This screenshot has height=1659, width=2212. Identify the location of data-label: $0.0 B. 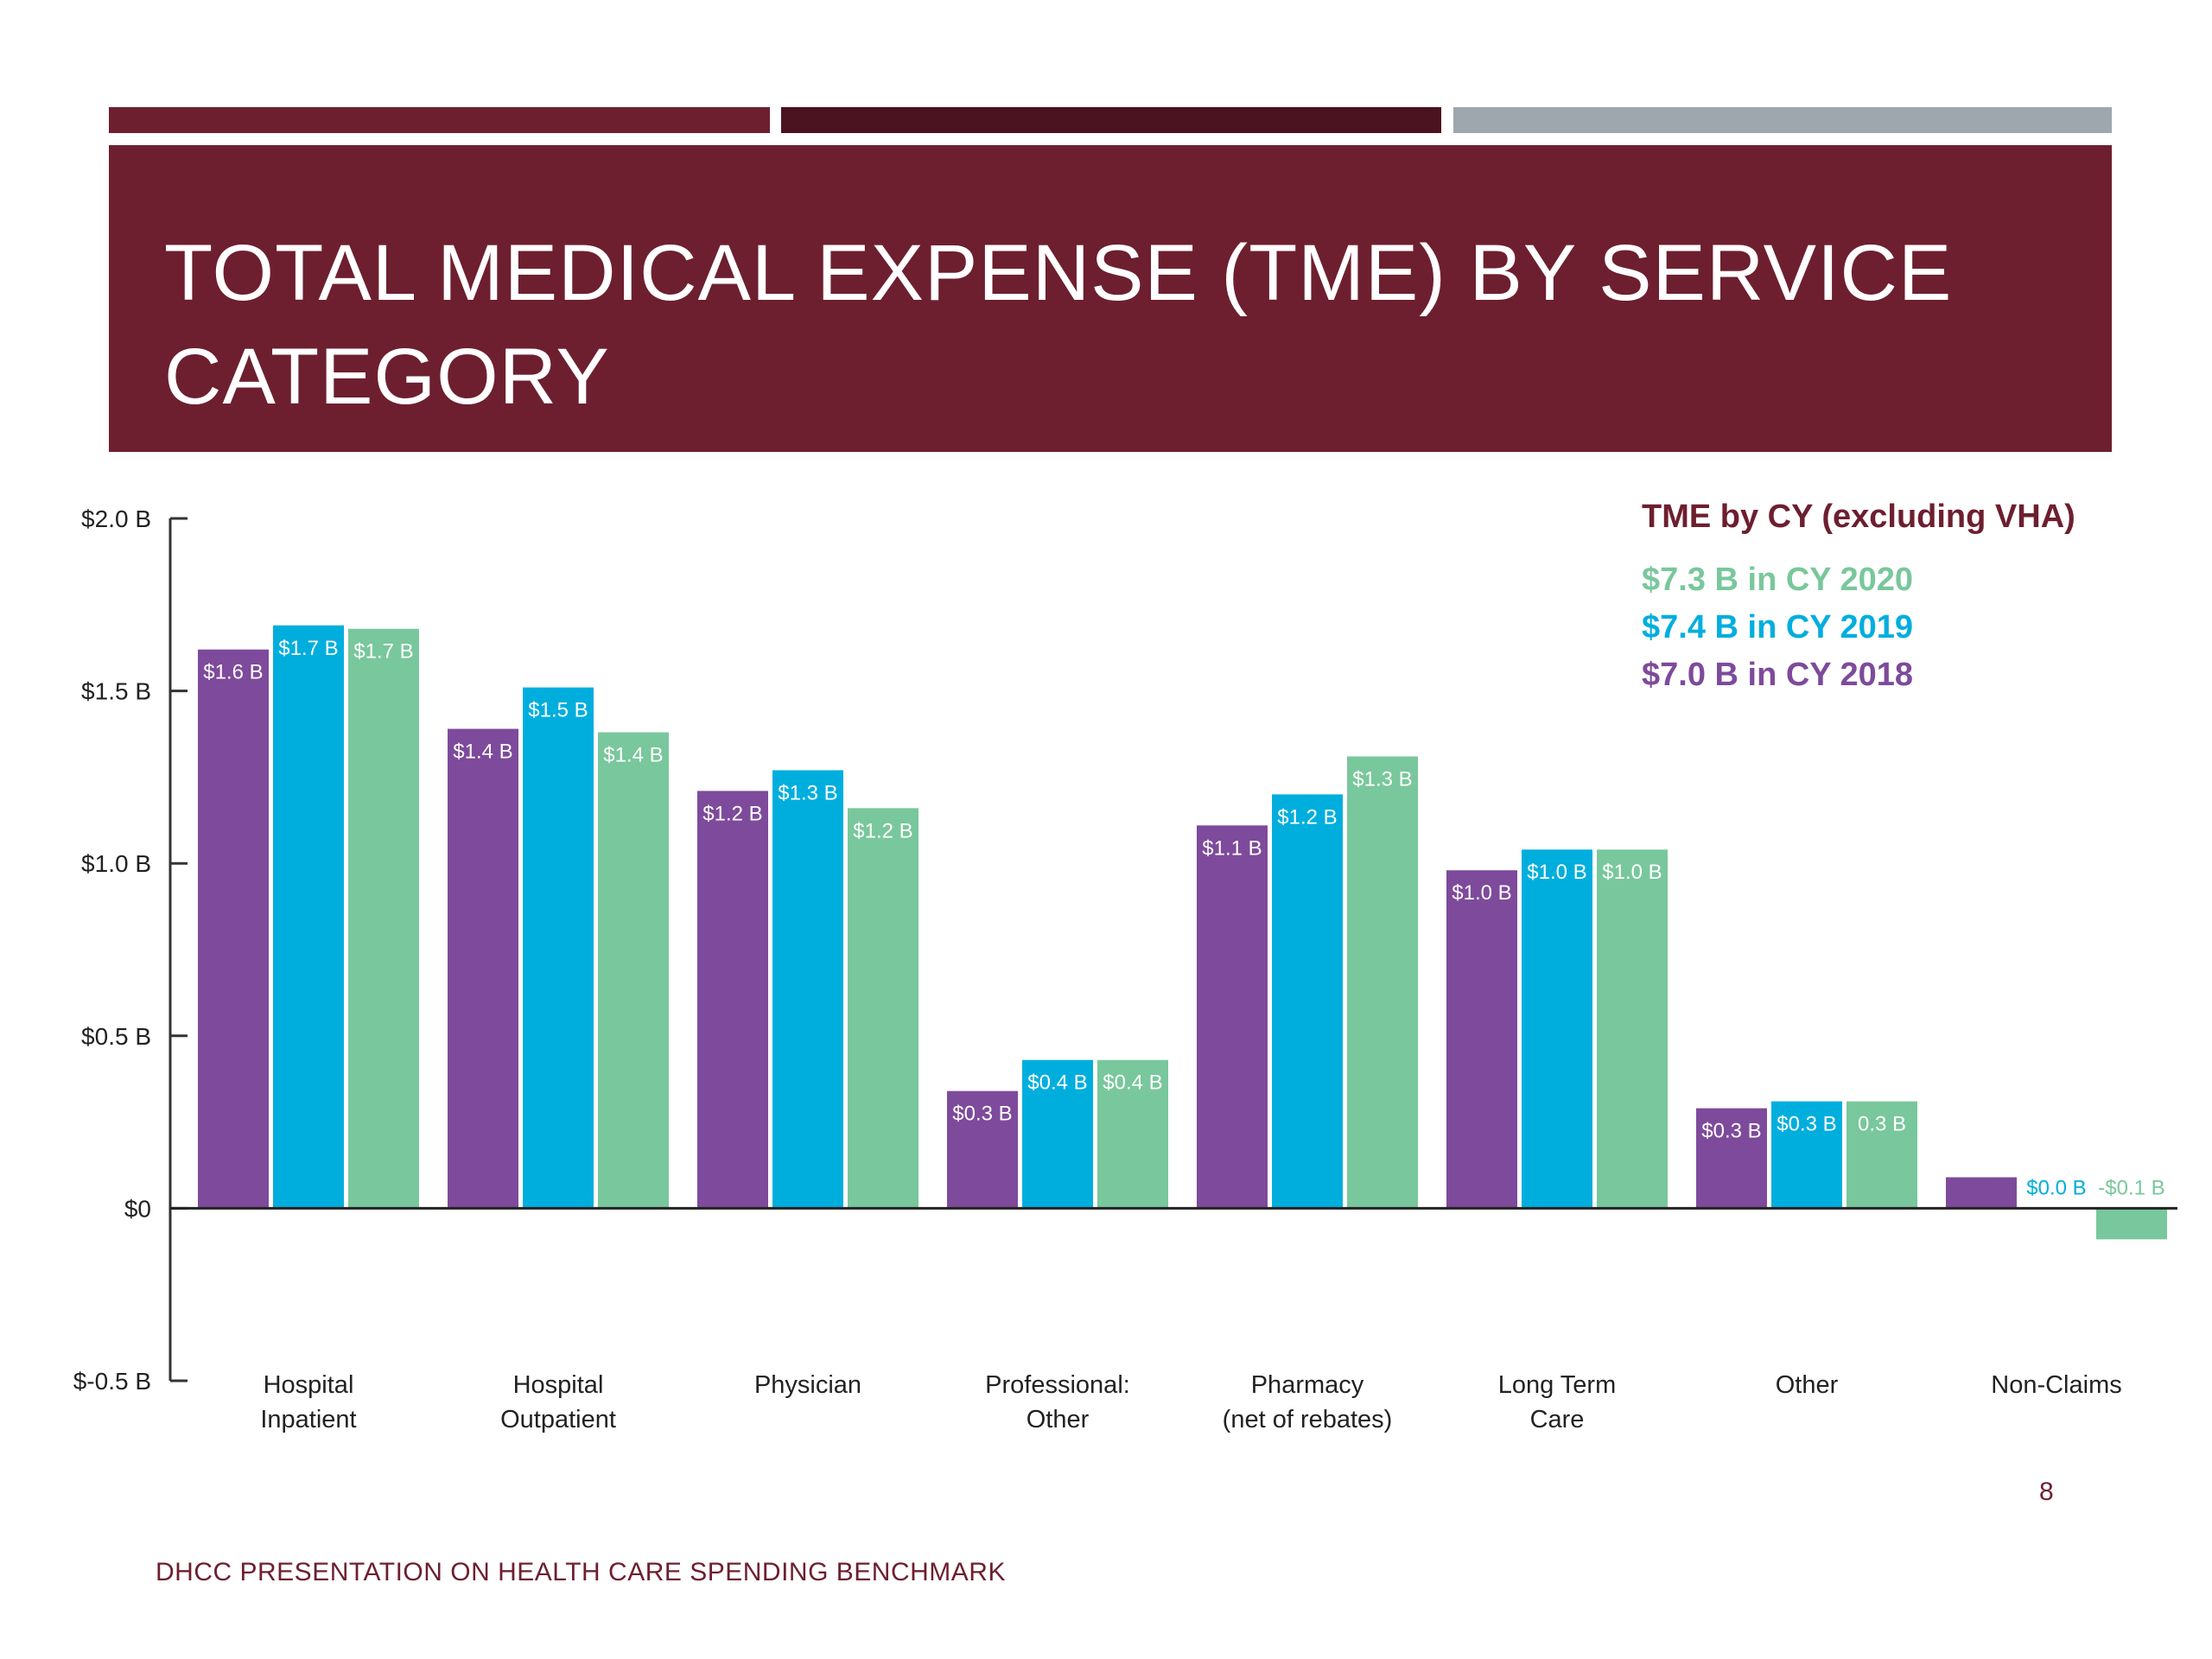
(2056, 1187).